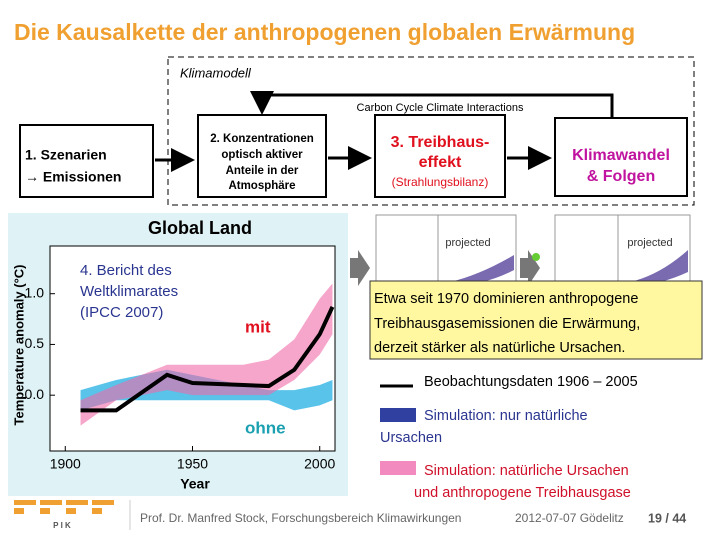  Describe the element at coordinates (258, 326) in the screenshot. I see `series-label: mit` at that location.